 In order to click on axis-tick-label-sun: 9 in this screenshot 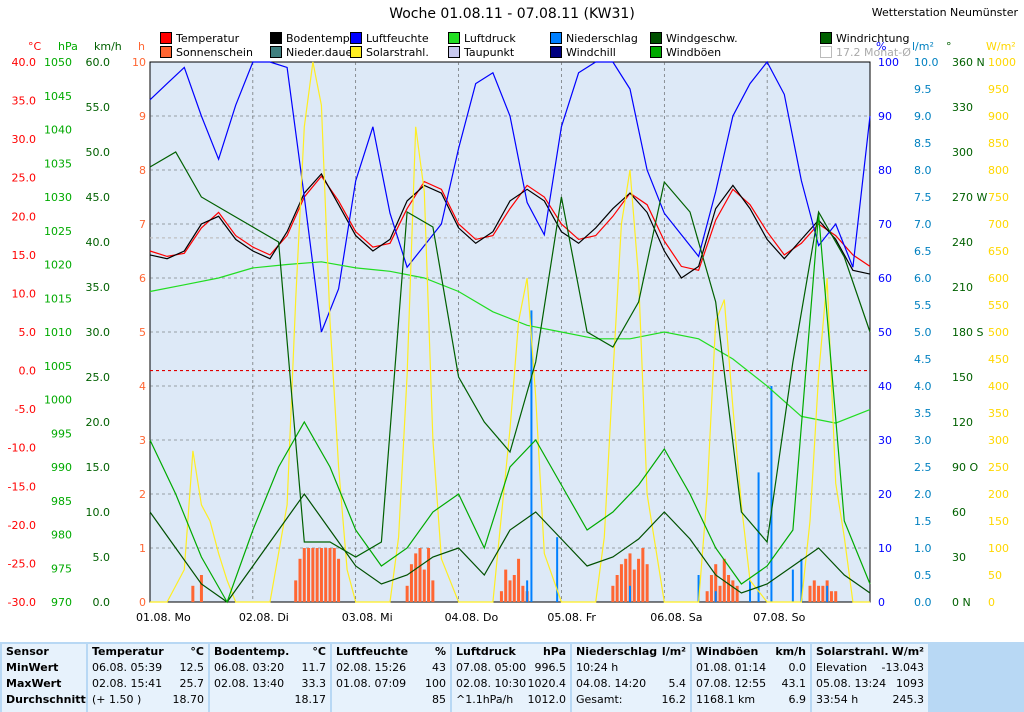, I will do `click(142, 116)`.